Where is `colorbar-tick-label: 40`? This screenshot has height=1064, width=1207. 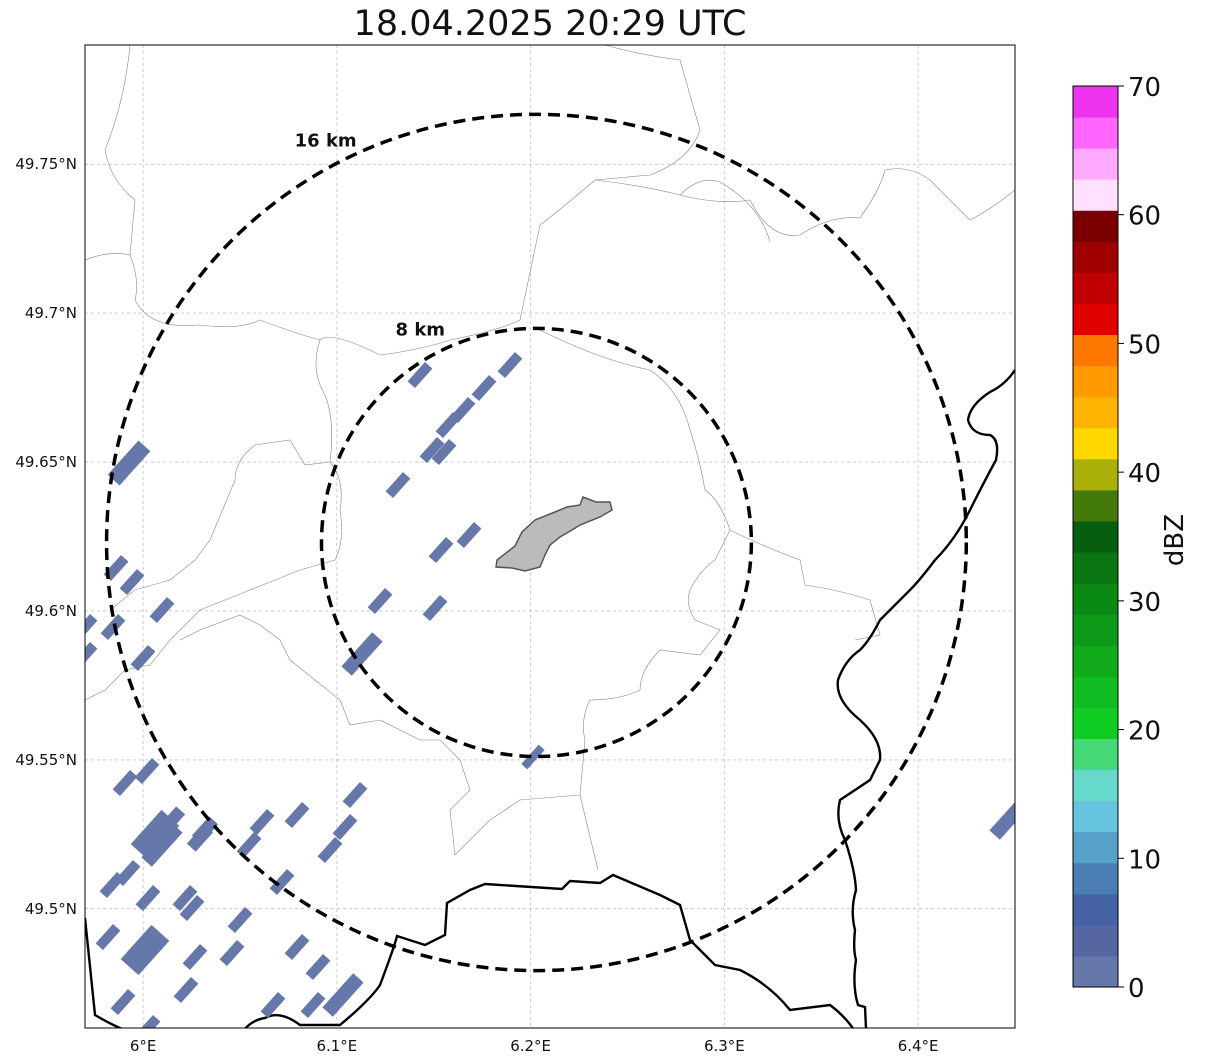 colorbar-tick-label: 40 is located at coordinates (1144, 474).